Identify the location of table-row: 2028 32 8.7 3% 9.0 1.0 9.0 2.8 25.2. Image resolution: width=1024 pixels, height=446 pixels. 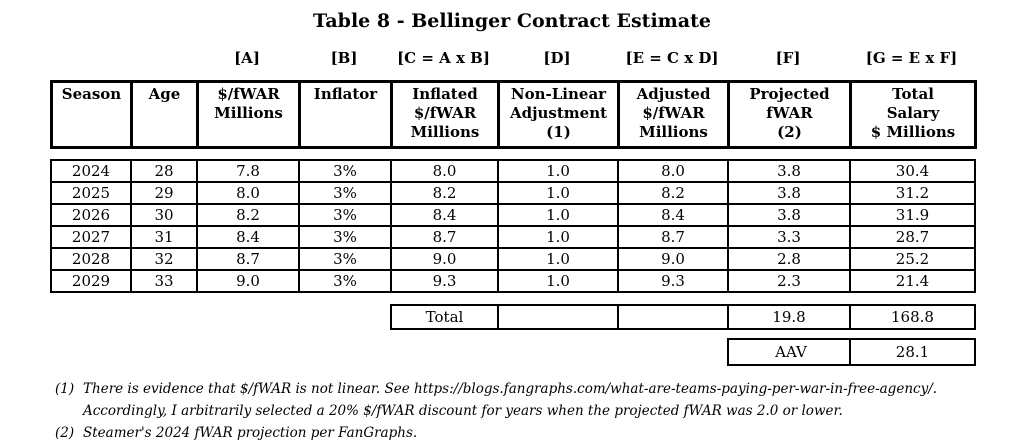
(513, 259).